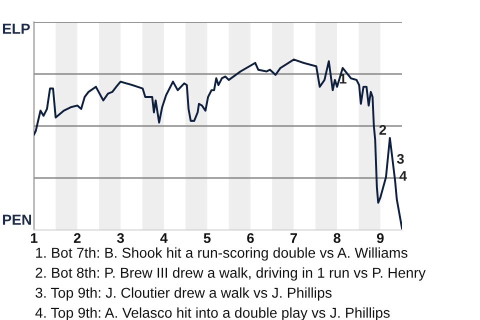  I want to click on x-tick-label: 3, so click(120, 238).